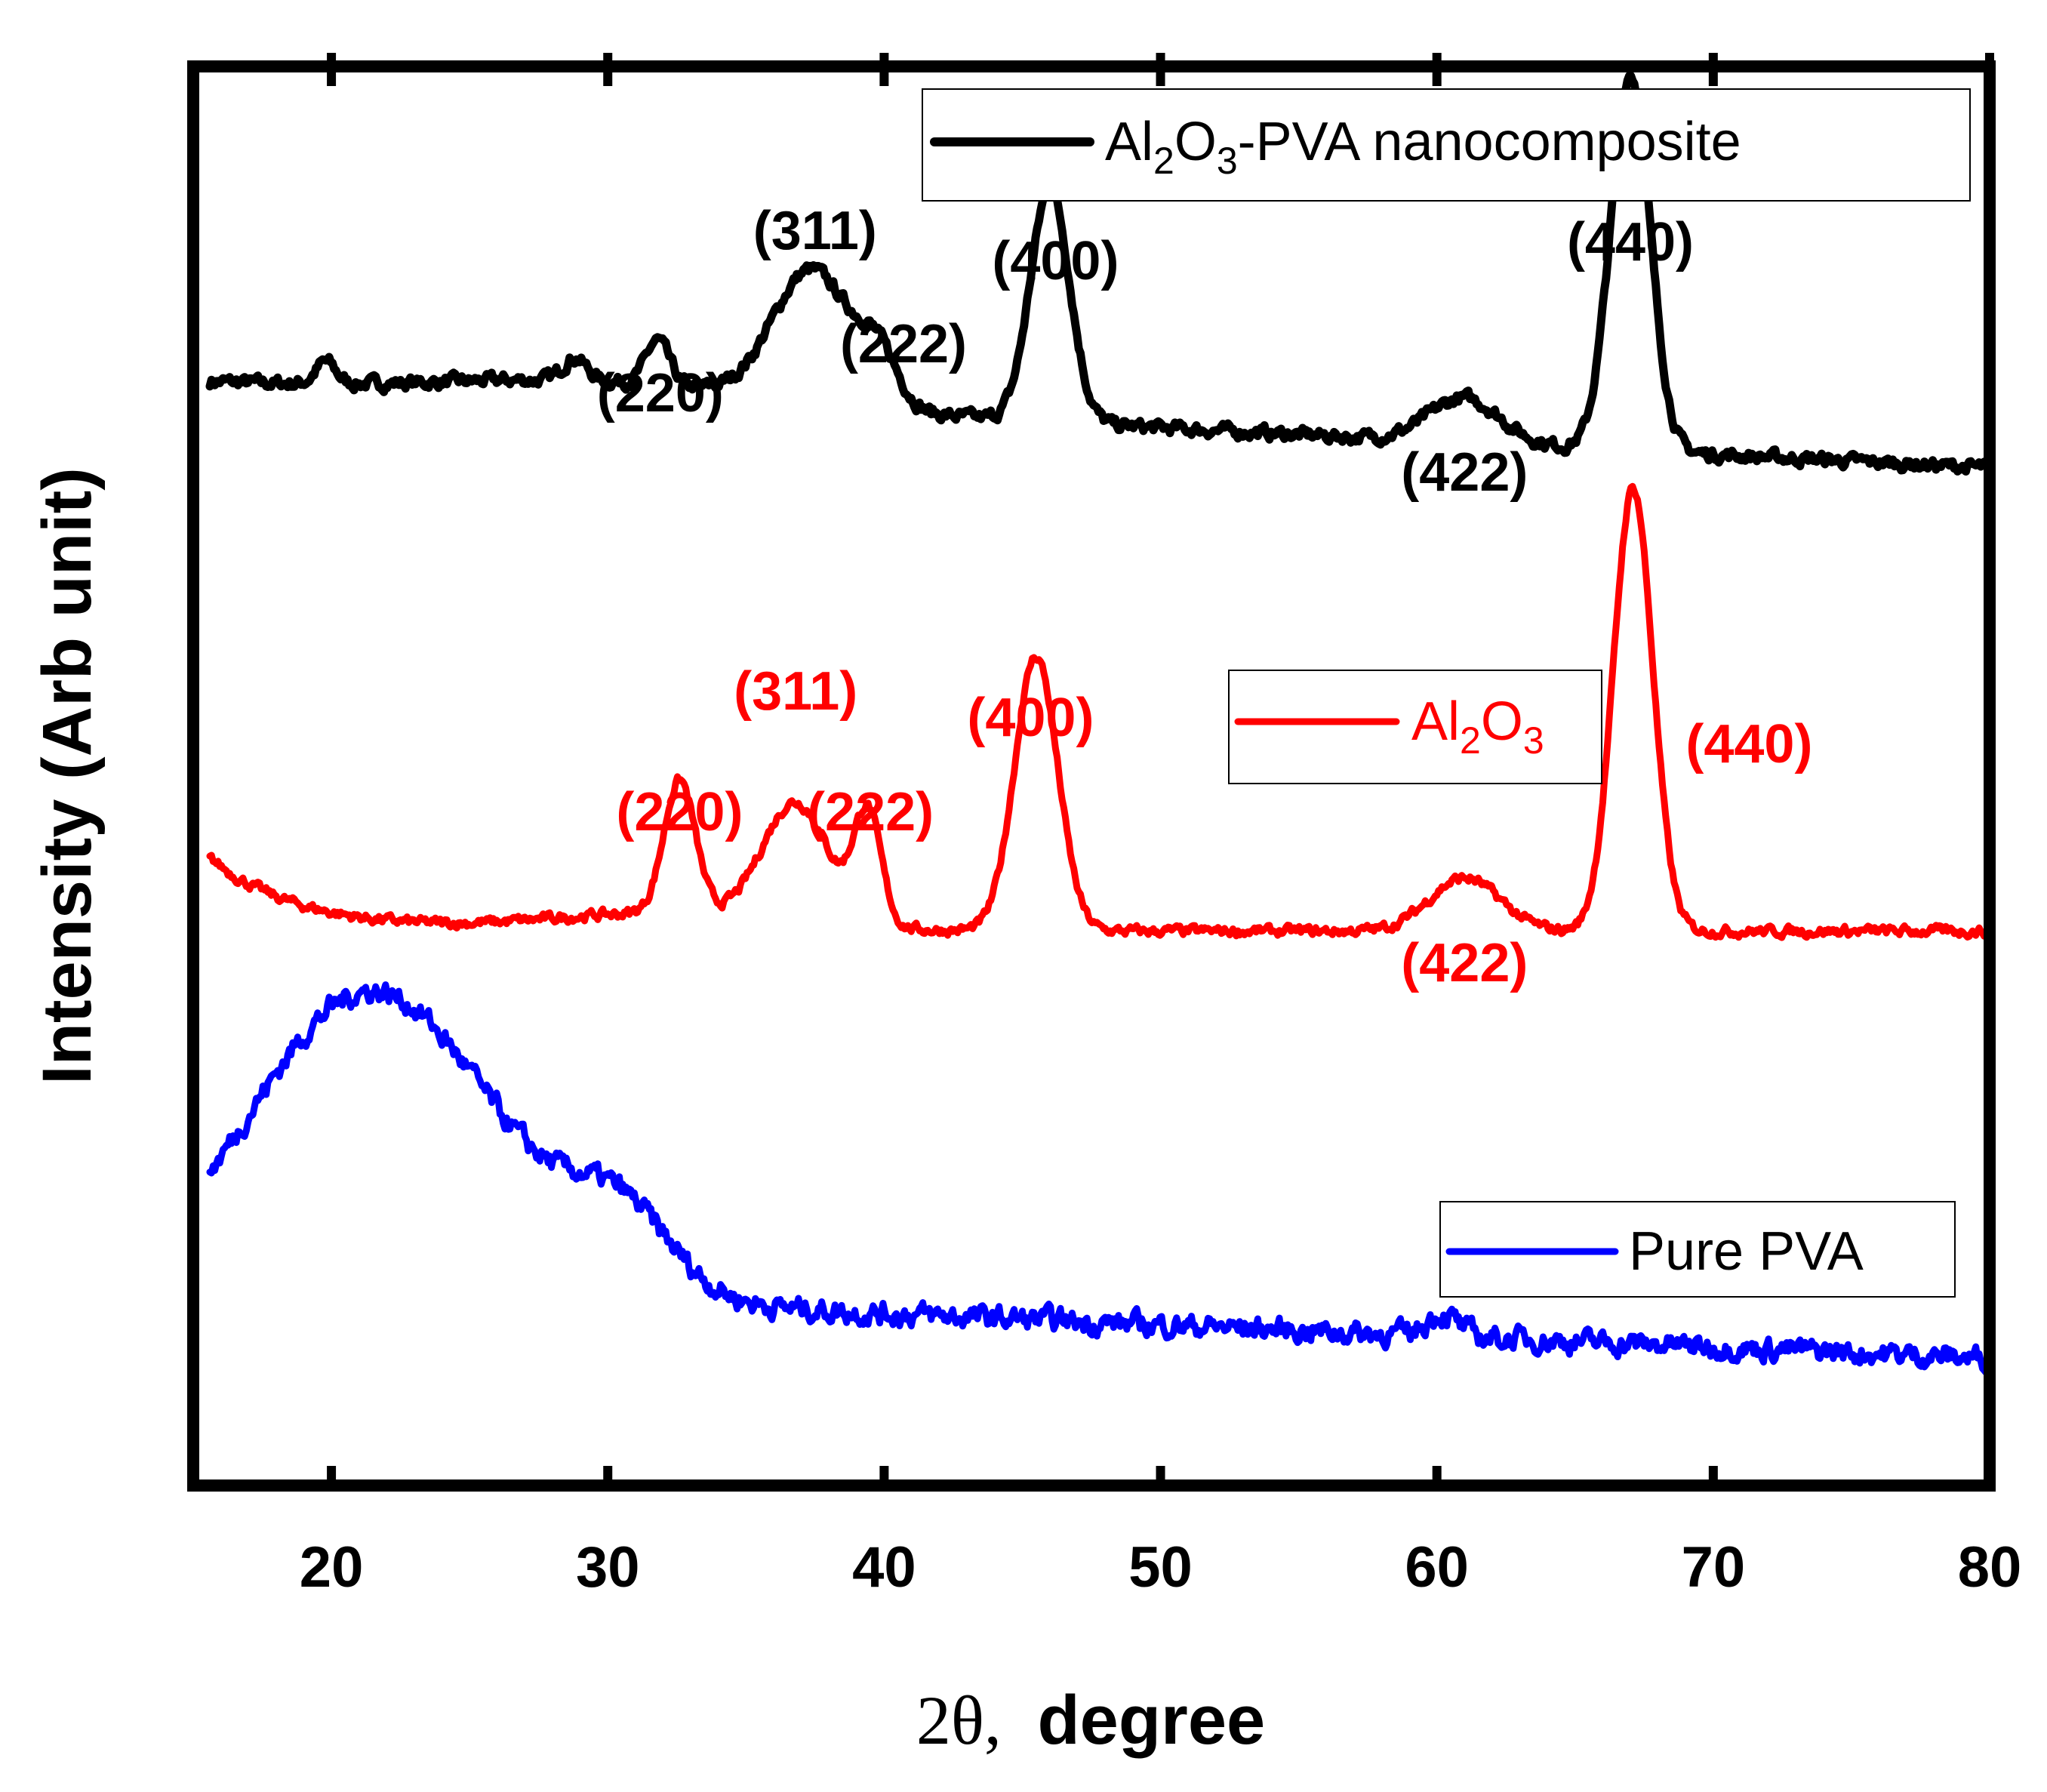  What do you see at coordinates (1630, 242) in the screenshot?
I see `peak-label-0-5: (440)` at bounding box center [1630, 242].